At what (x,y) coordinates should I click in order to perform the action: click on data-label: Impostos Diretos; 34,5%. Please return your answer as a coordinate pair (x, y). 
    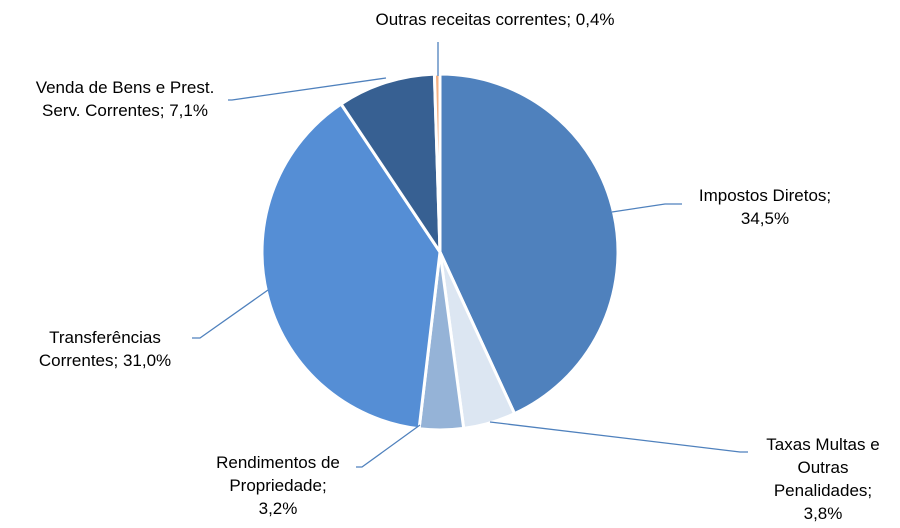
    Looking at the image, I should click on (765, 207).